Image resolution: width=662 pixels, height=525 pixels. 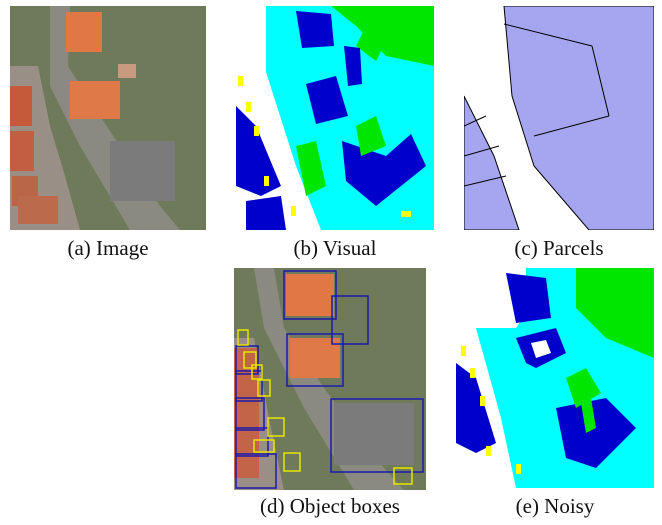 I want to click on aerial-image, so click(x=108, y=118).